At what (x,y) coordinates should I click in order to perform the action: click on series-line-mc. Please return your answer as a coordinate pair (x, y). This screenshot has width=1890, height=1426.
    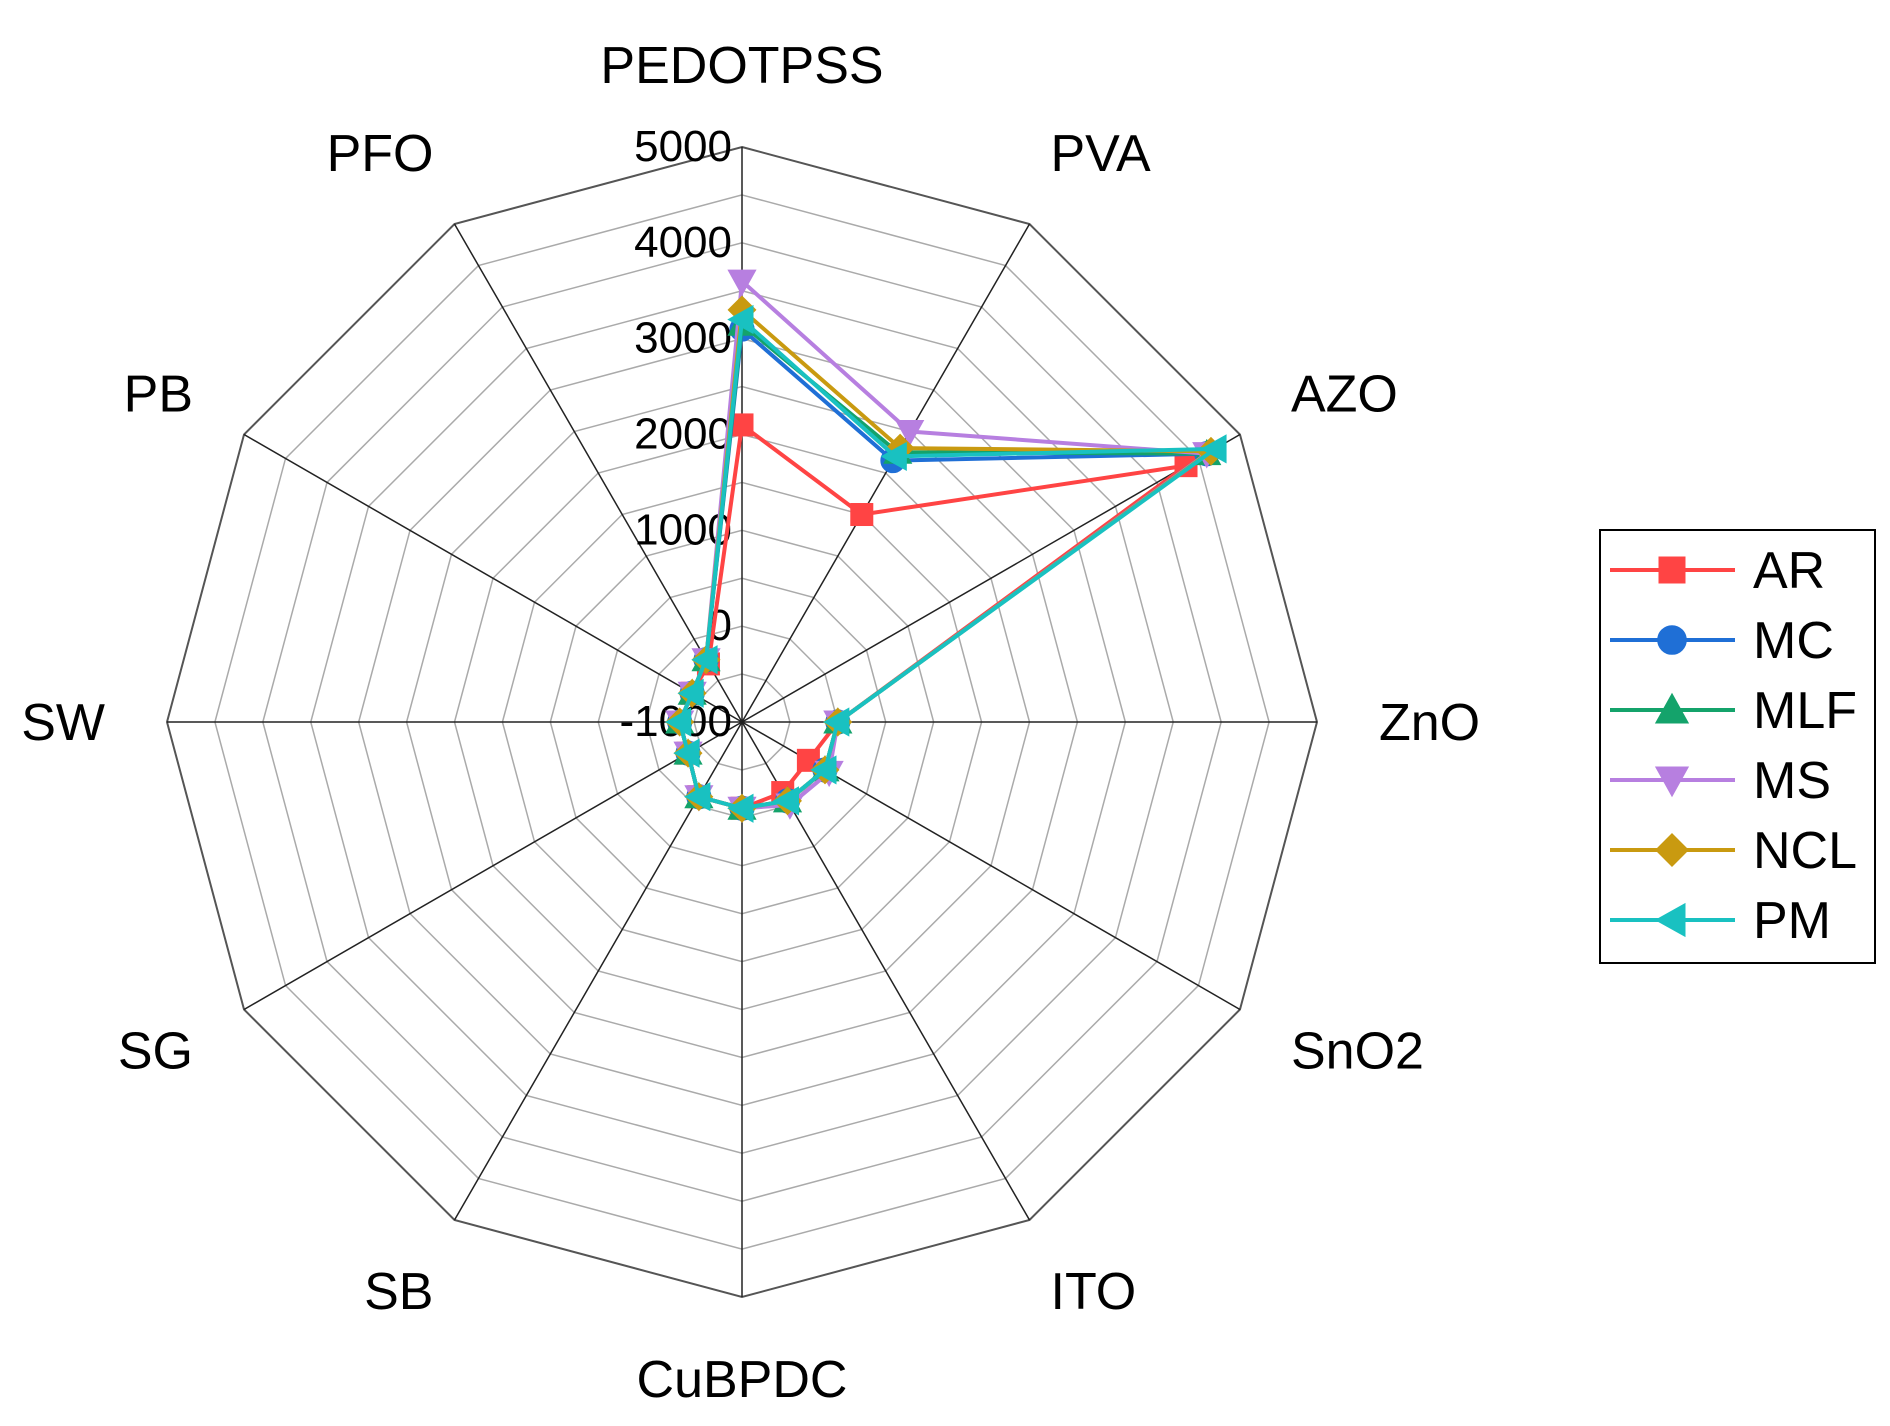
    Looking at the image, I should click on (943, 569).